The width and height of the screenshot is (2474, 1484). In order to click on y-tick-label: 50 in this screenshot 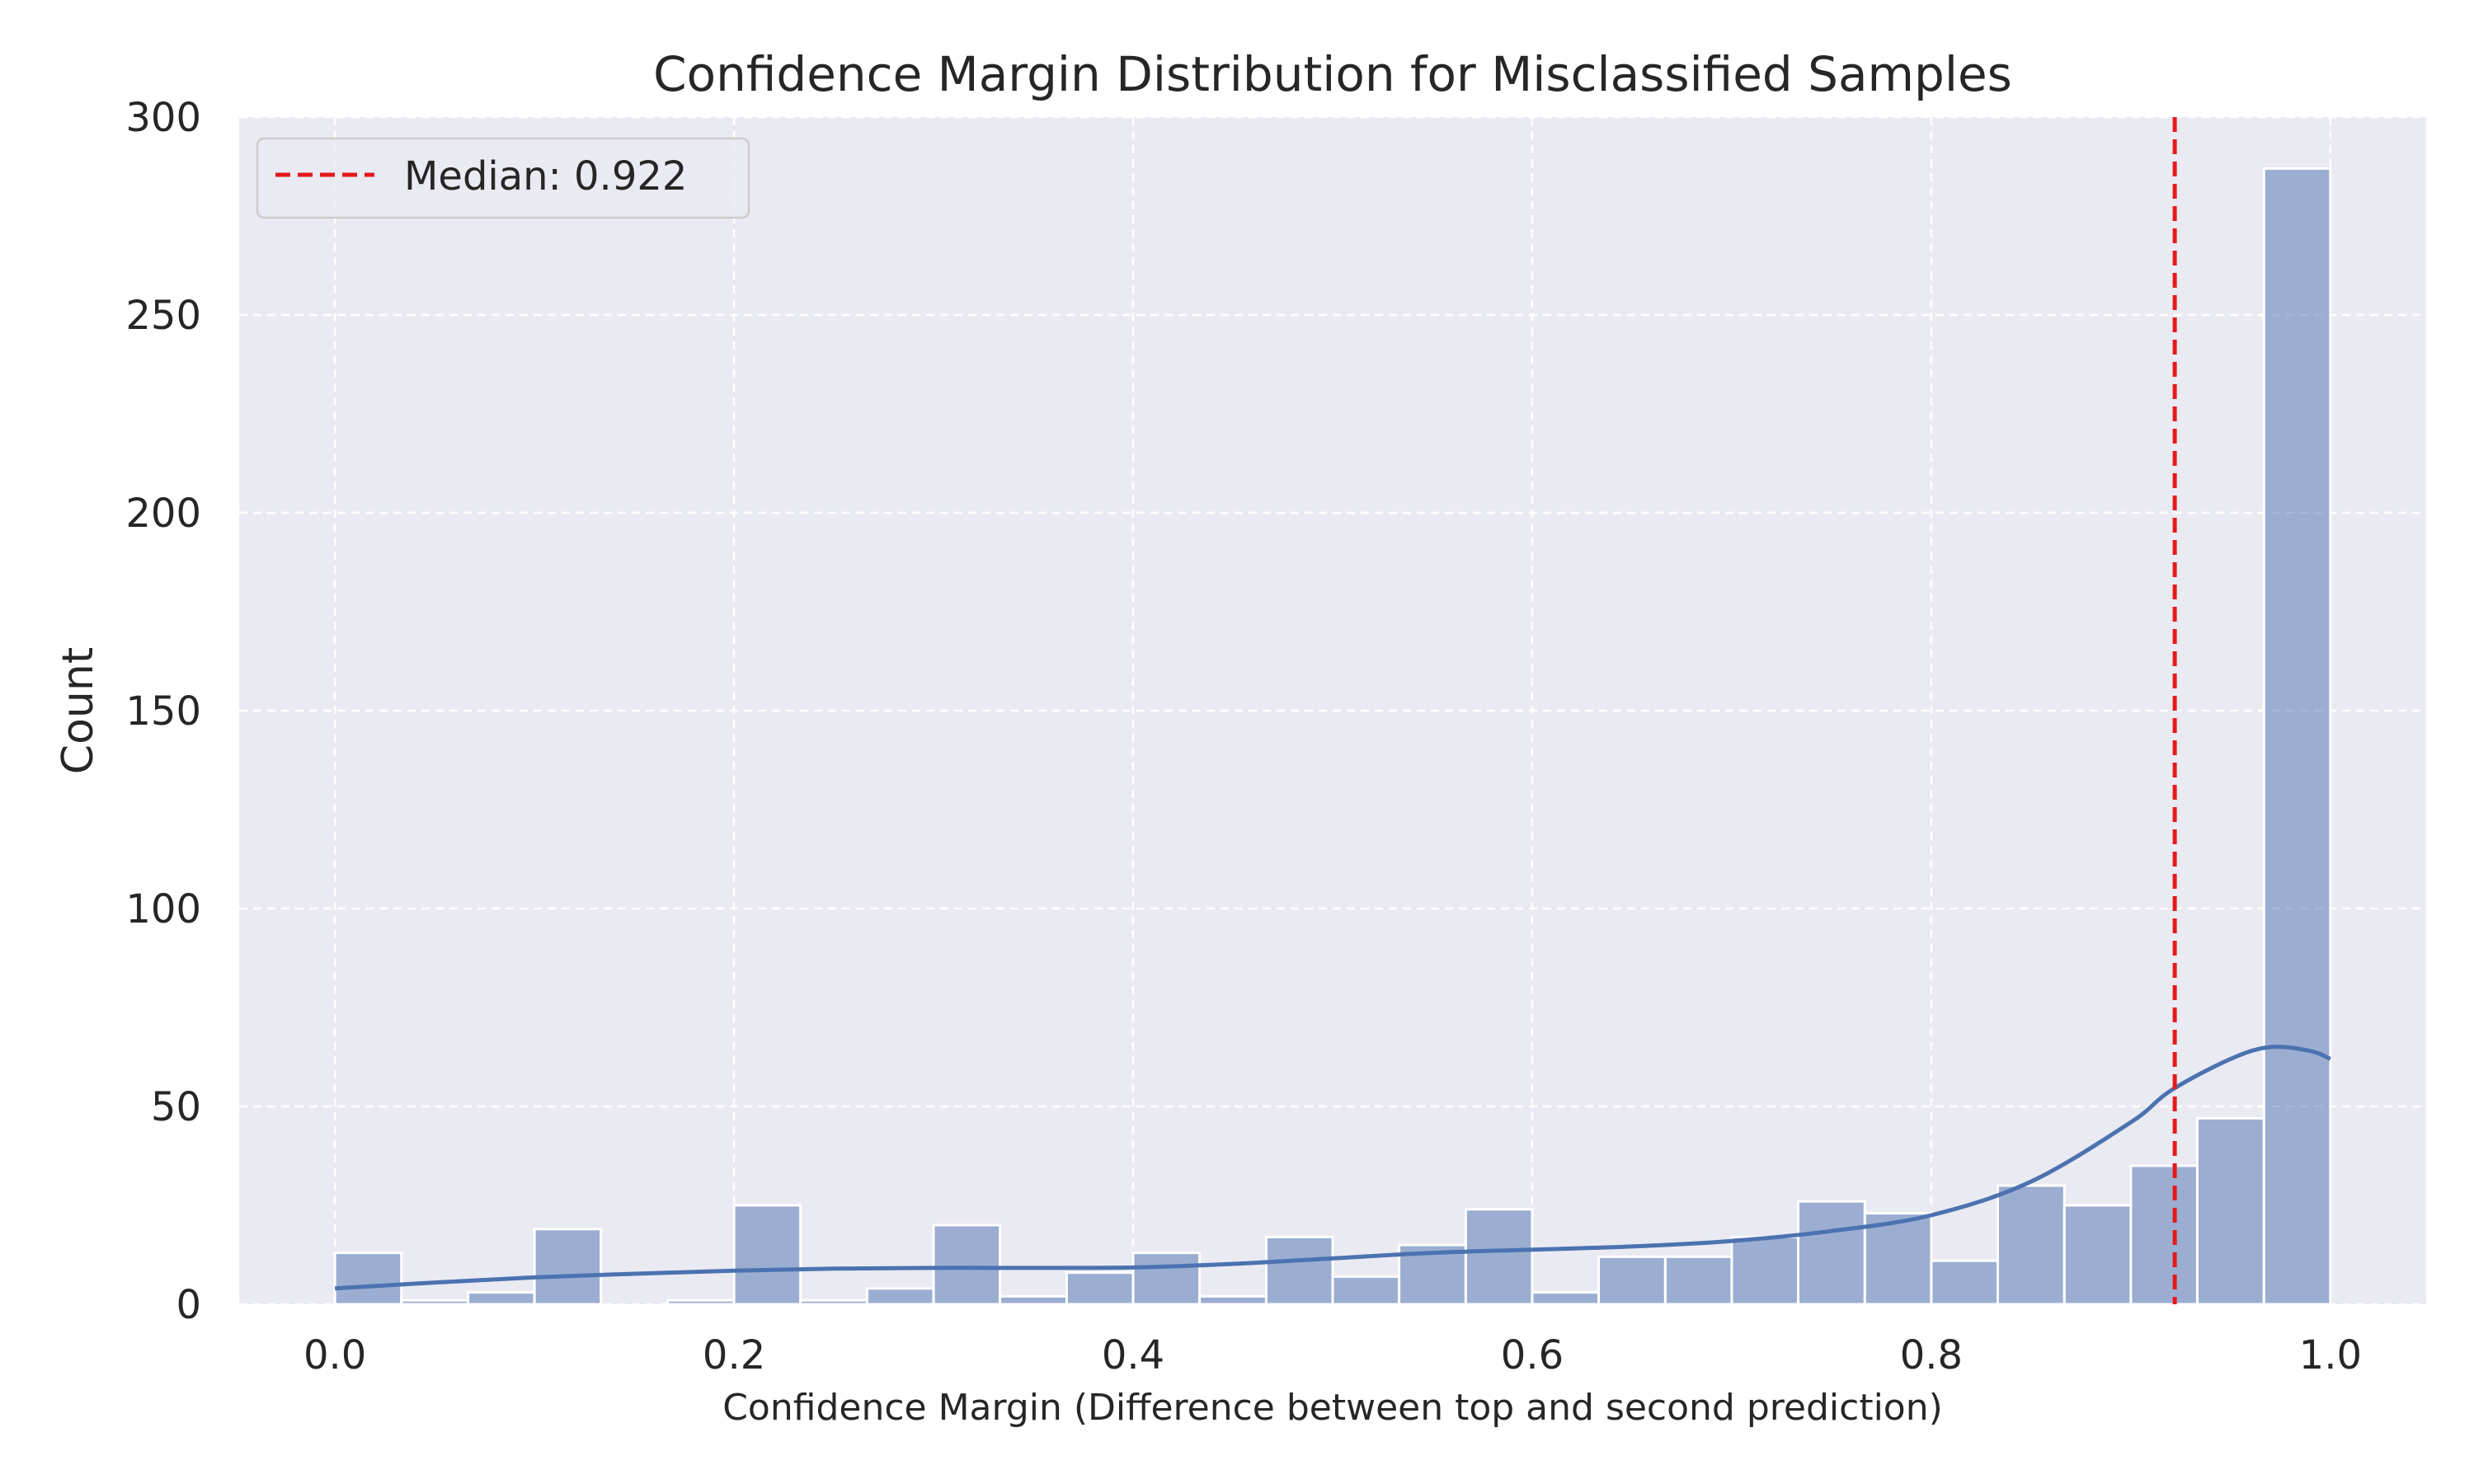, I will do `click(176, 1107)`.